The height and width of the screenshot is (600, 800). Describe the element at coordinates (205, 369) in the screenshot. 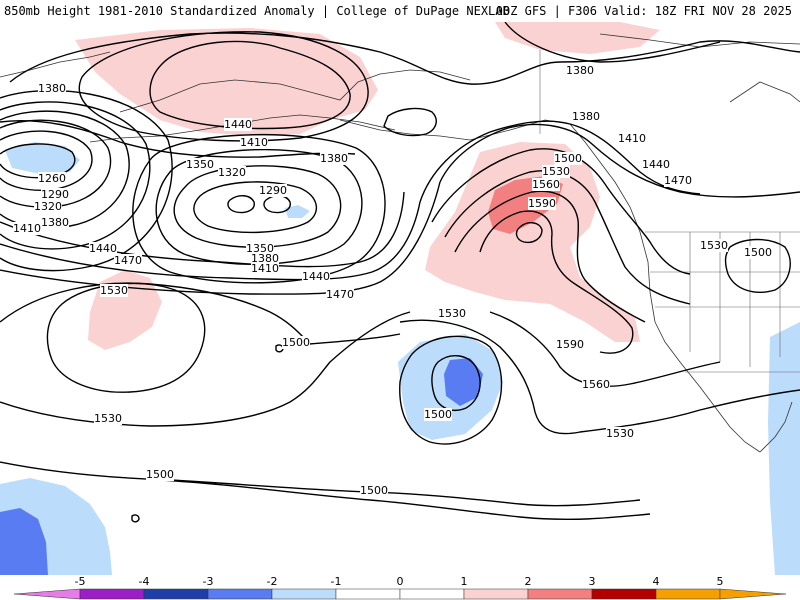

I see `contour-1530-mid` at that location.